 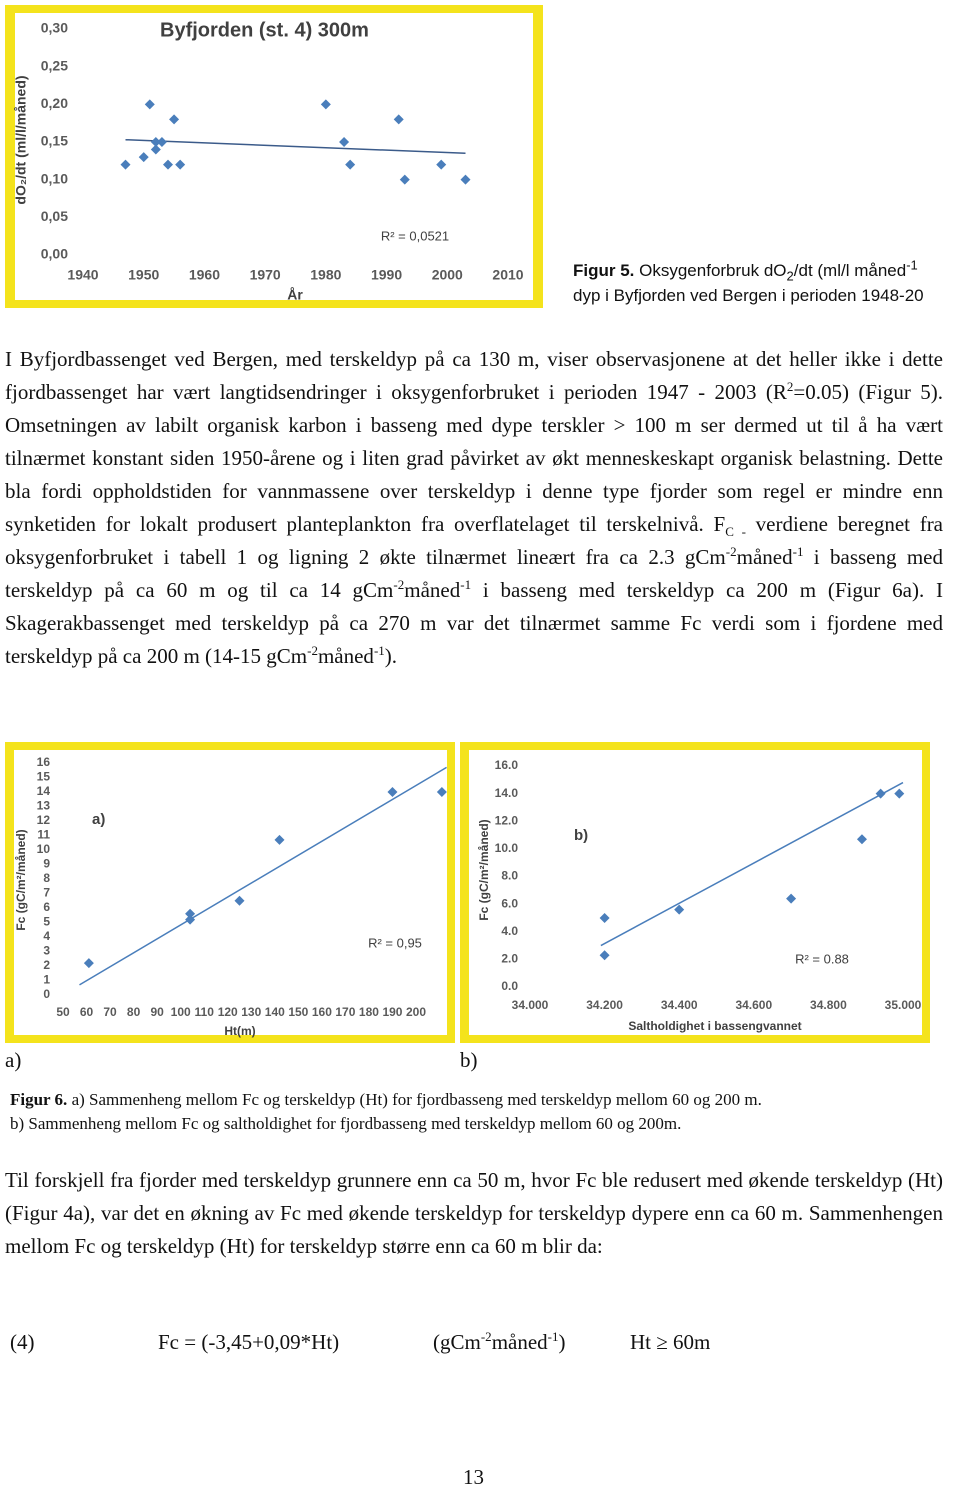 I want to click on y-tick-label: 5, so click(x=46, y=922).